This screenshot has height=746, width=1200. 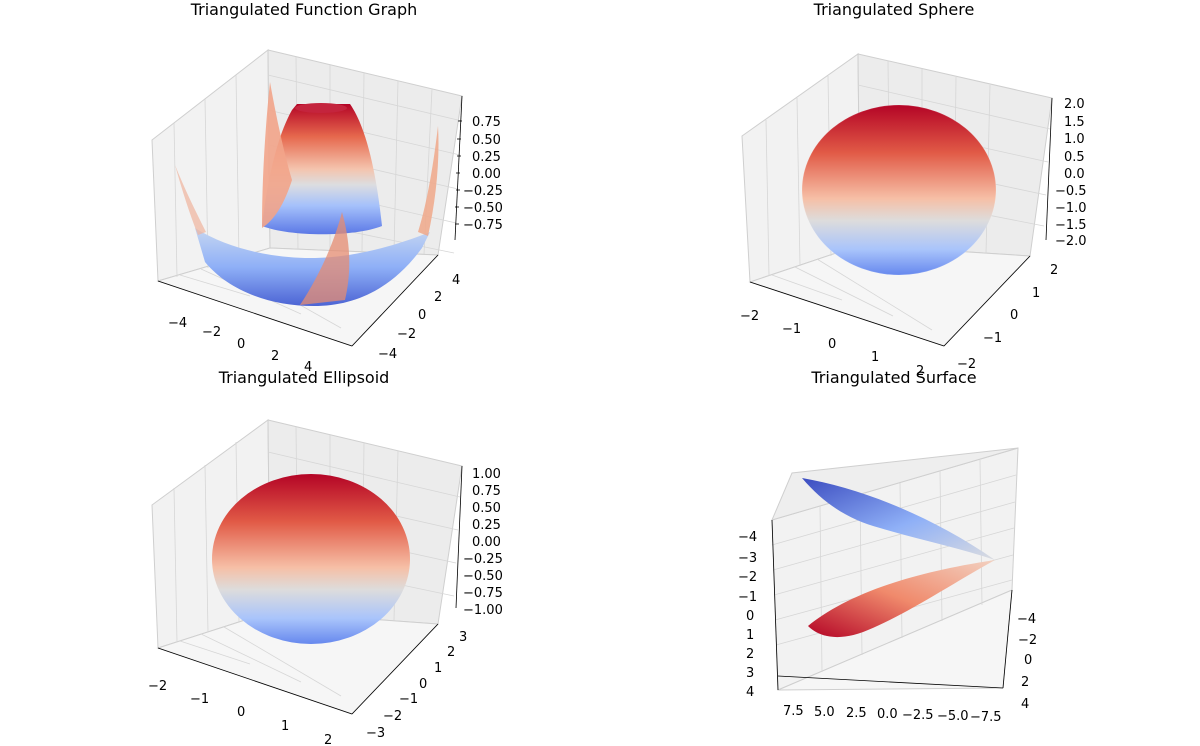 What do you see at coordinates (1074, 174) in the screenshot?
I see `z-tick-label: 0.0` at bounding box center [1074, 174].